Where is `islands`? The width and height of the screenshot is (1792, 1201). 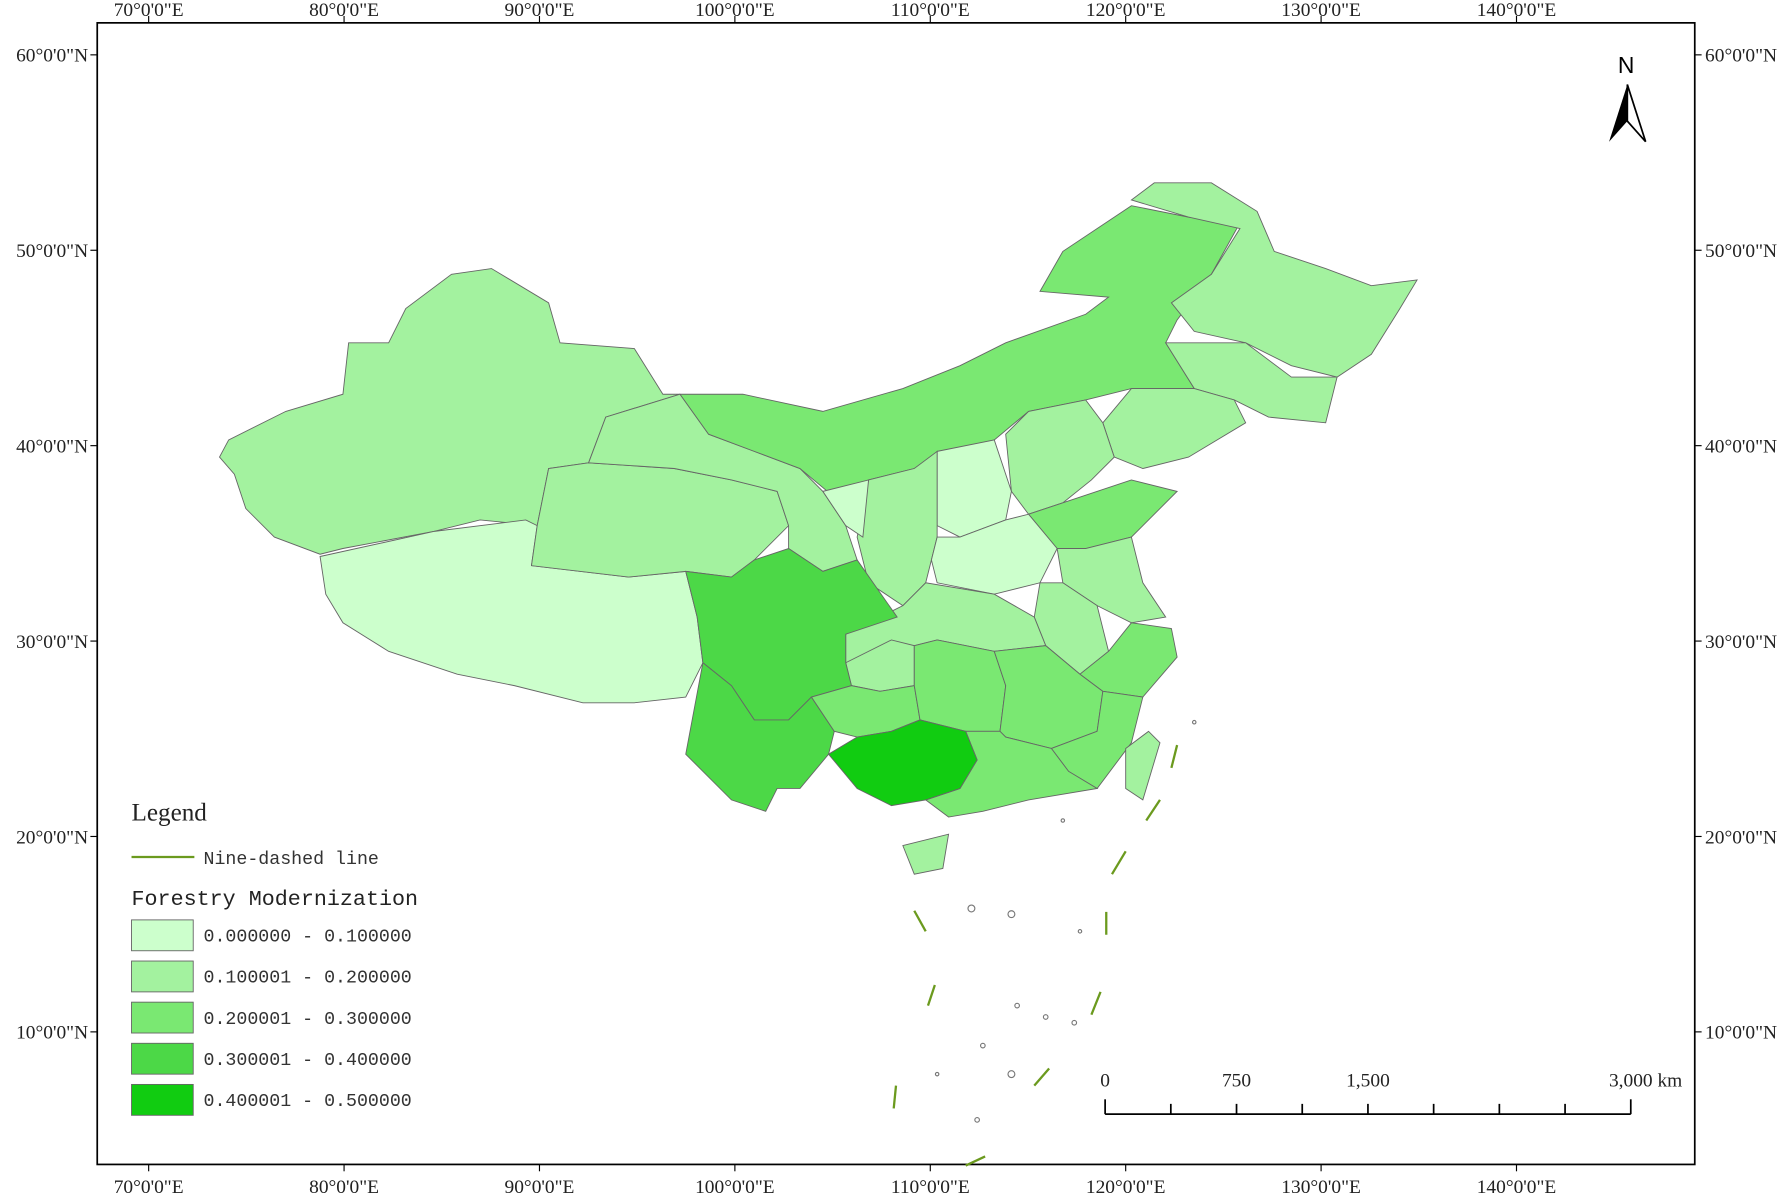 islands is located at coordinates (1065, 921).